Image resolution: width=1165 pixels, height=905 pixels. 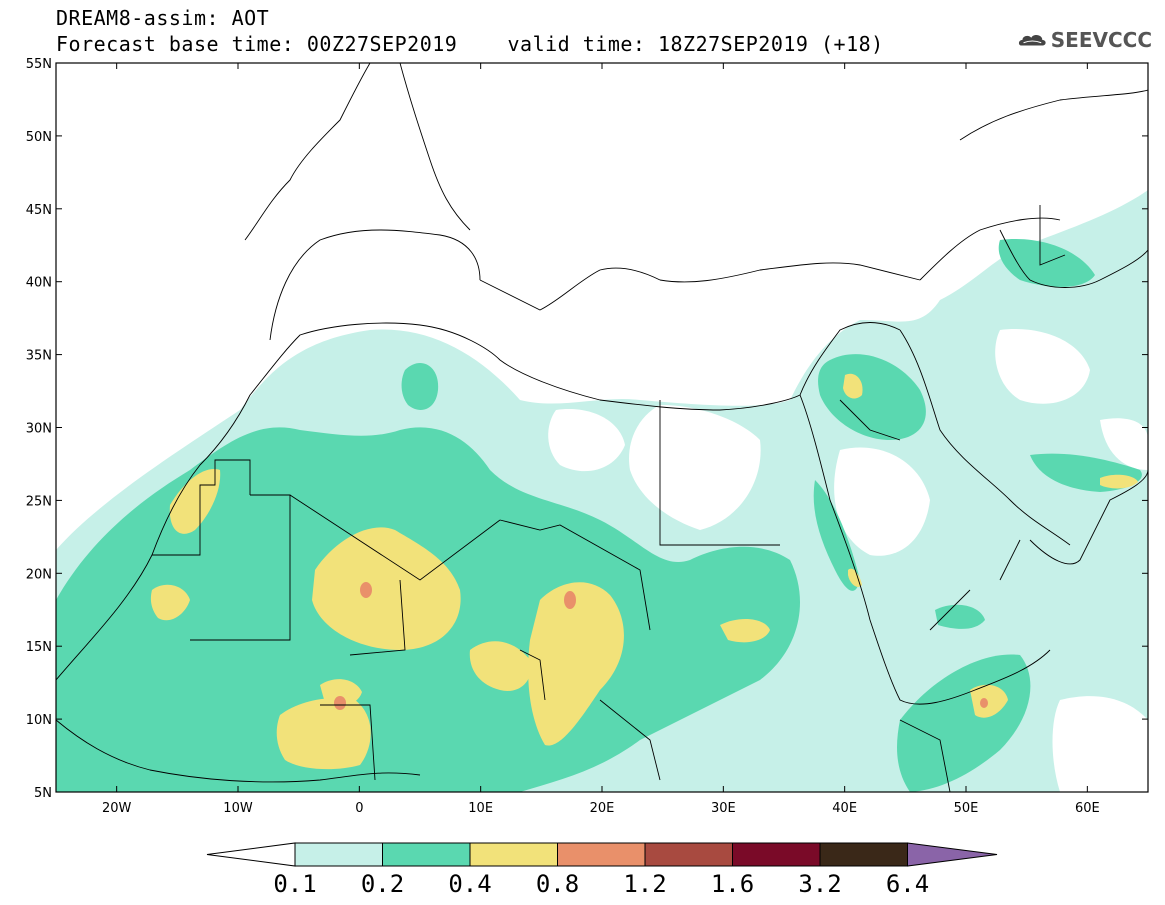 I want to click on lon-tick-label: 10E, so click(x=480, y=808).